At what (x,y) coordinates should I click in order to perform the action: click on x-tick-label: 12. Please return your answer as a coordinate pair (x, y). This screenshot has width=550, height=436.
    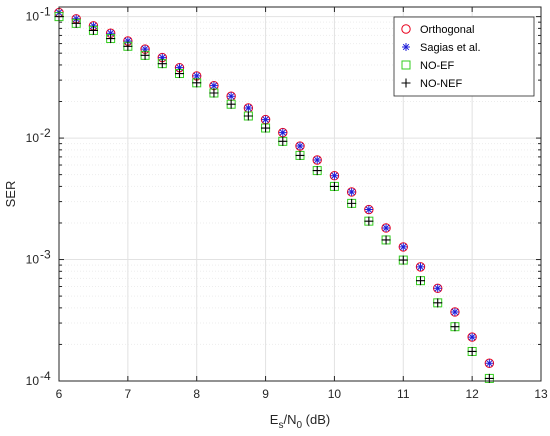
    Looking at the image, I should click on (472, 394).